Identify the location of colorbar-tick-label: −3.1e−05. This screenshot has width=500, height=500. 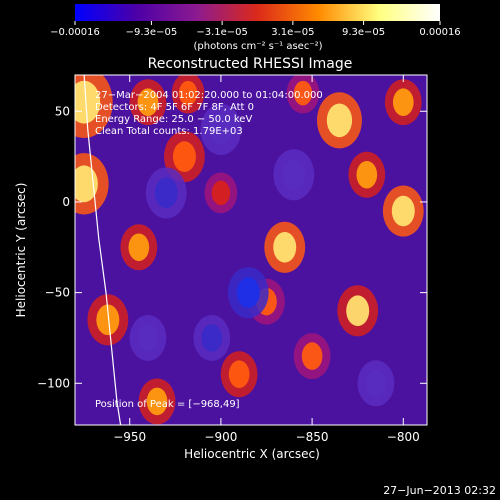
(222, 32).